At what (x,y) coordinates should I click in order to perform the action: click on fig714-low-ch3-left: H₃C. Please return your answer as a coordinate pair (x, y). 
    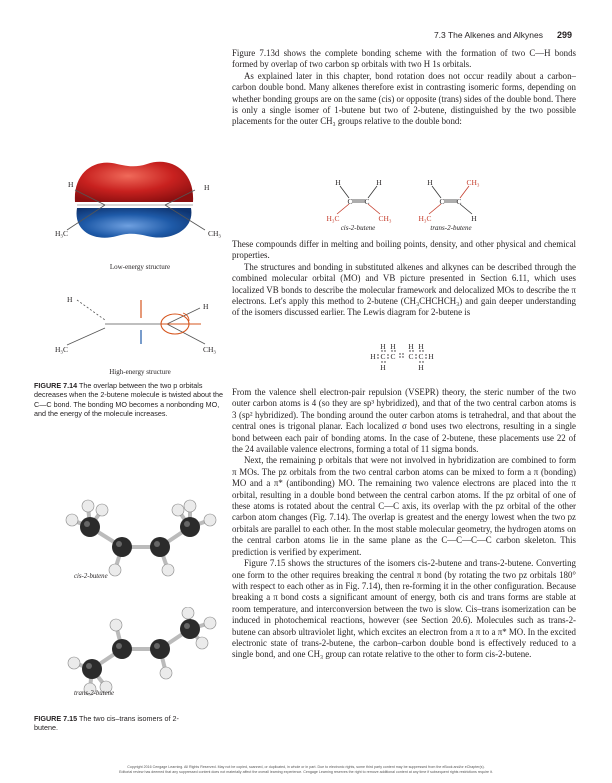
    Looking at the image, I should click on (61, 233).